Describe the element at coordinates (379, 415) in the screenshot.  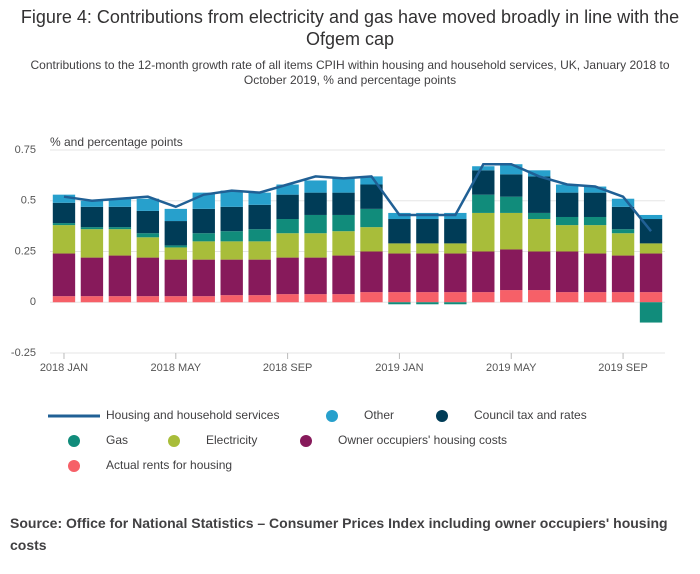
I see `legend-label: Other` at that location.